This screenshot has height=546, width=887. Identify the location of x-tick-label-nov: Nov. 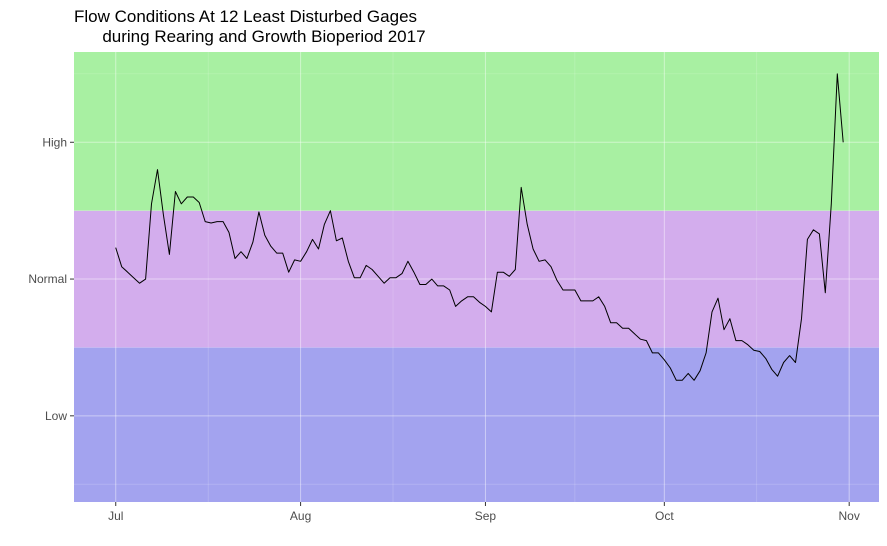
(849, 516).